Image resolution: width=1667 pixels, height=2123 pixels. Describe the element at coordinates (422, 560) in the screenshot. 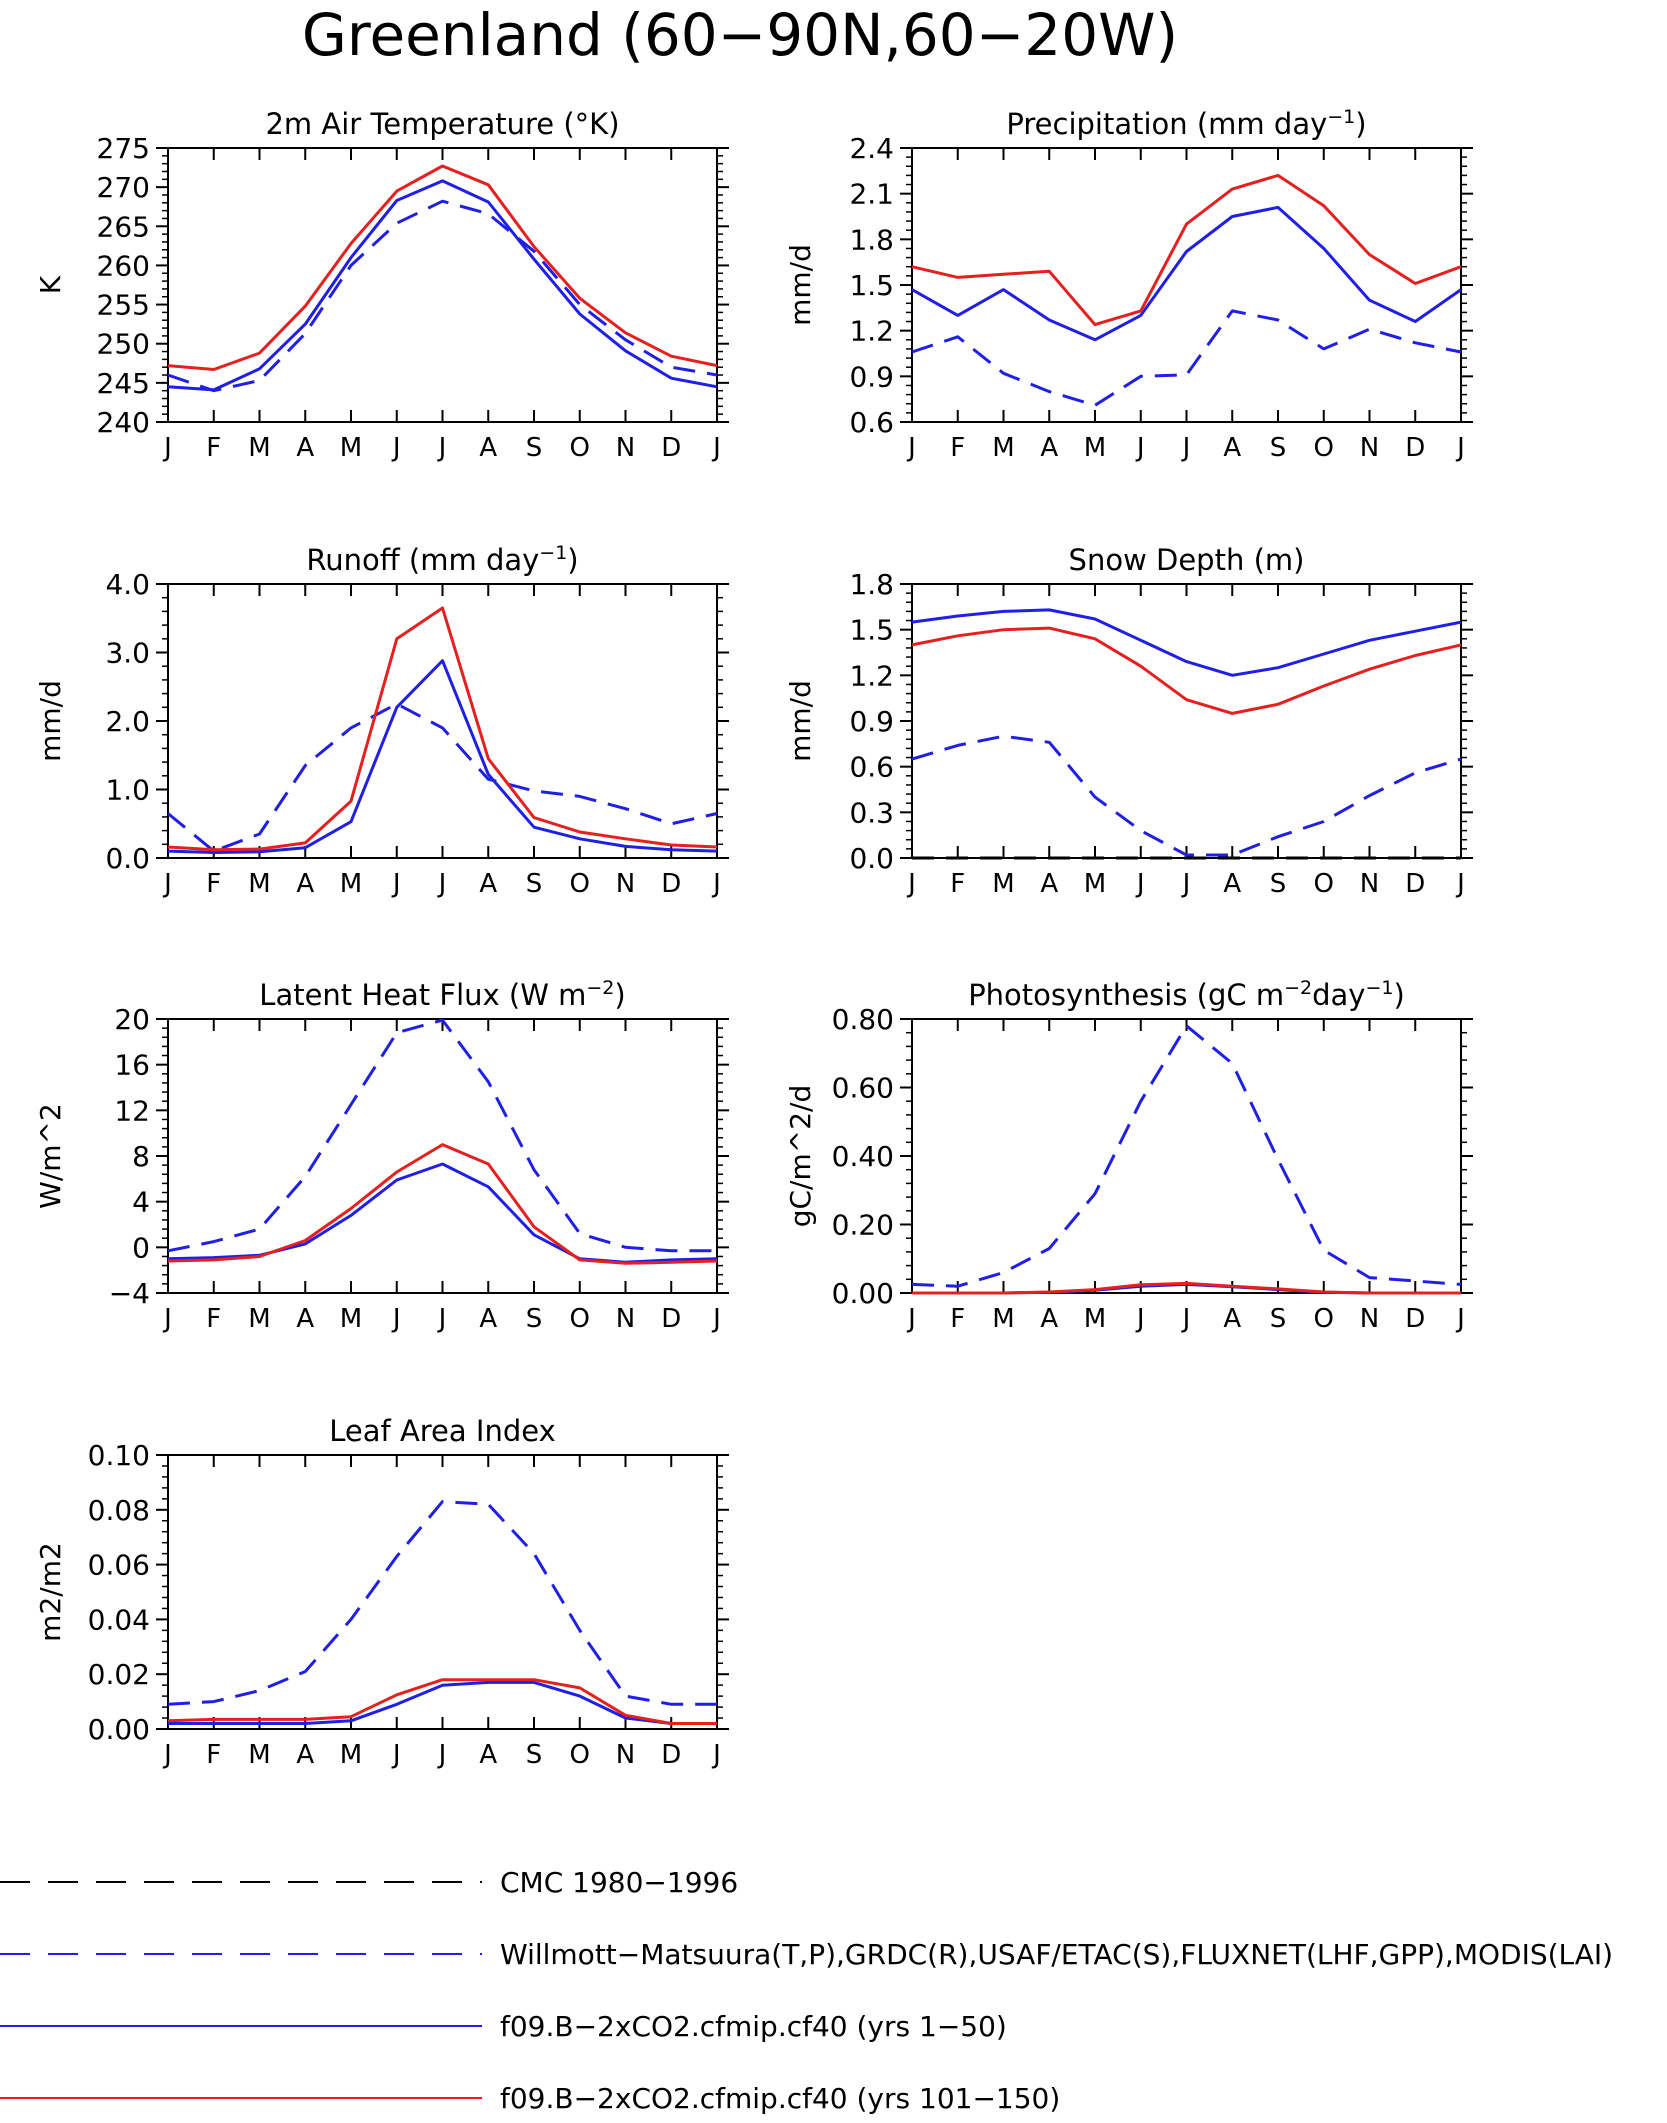

I see `title-text: Runoff (mm day` at that location.